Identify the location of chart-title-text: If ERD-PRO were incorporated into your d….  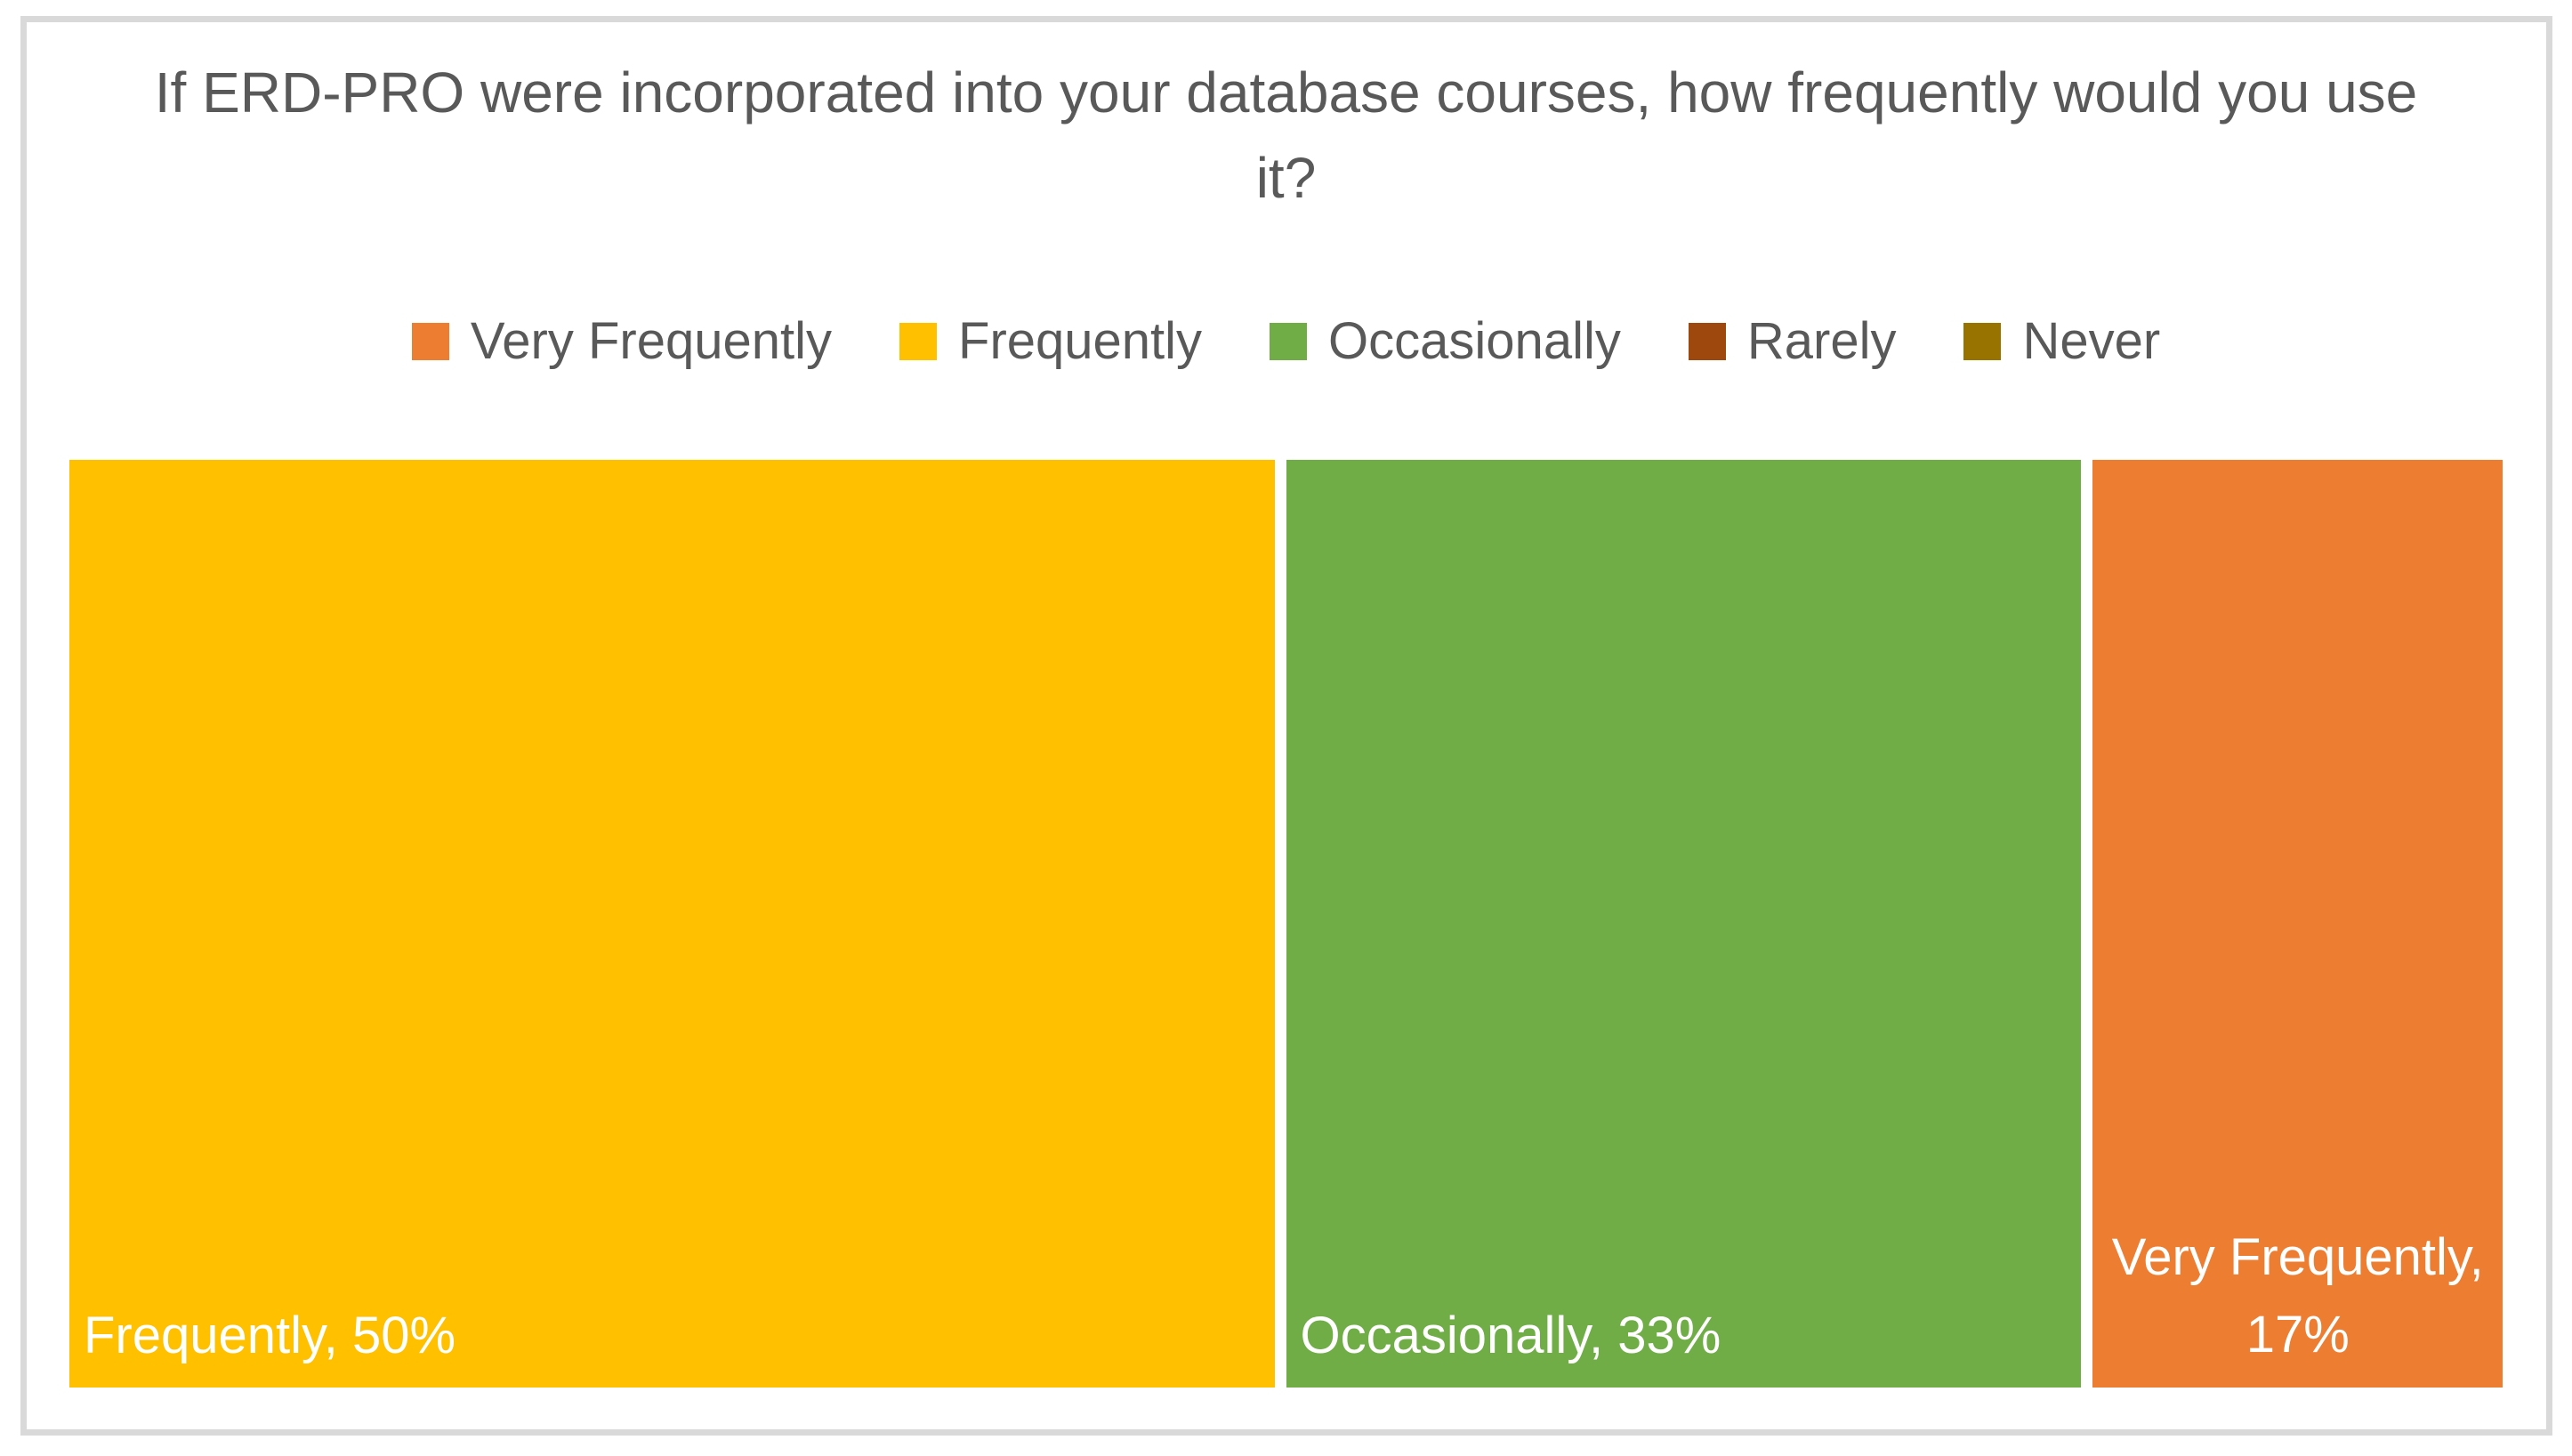
(1286, 135).